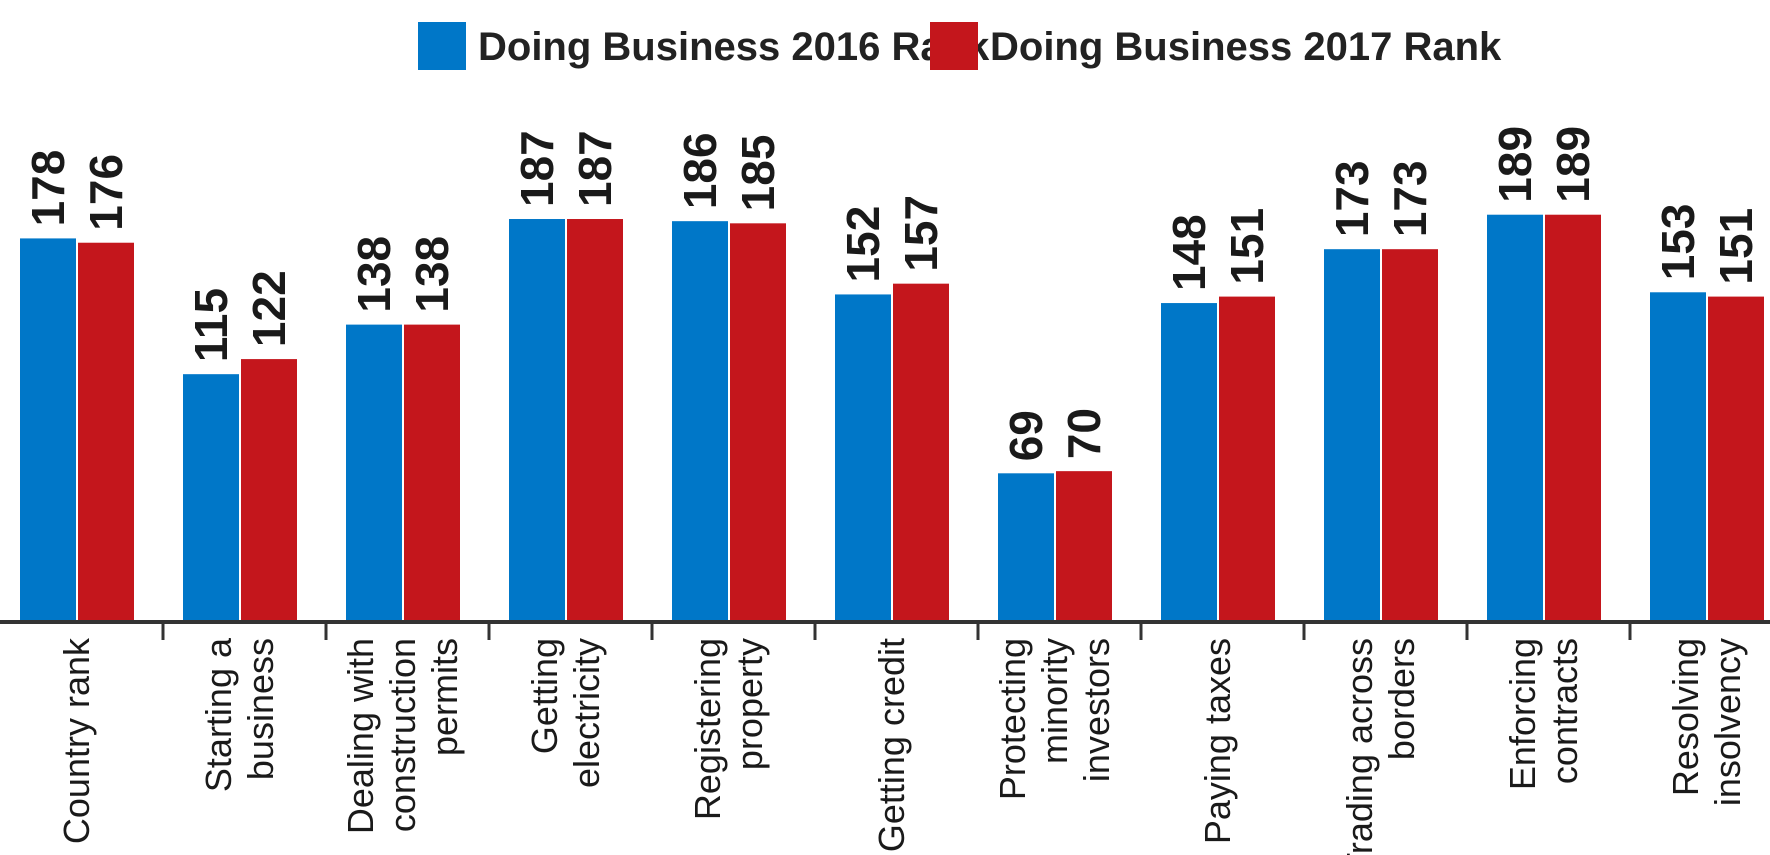 This screenshot has height=855, width=1770. I want to click on value-label-2017-2: 122, so click(269, 308).